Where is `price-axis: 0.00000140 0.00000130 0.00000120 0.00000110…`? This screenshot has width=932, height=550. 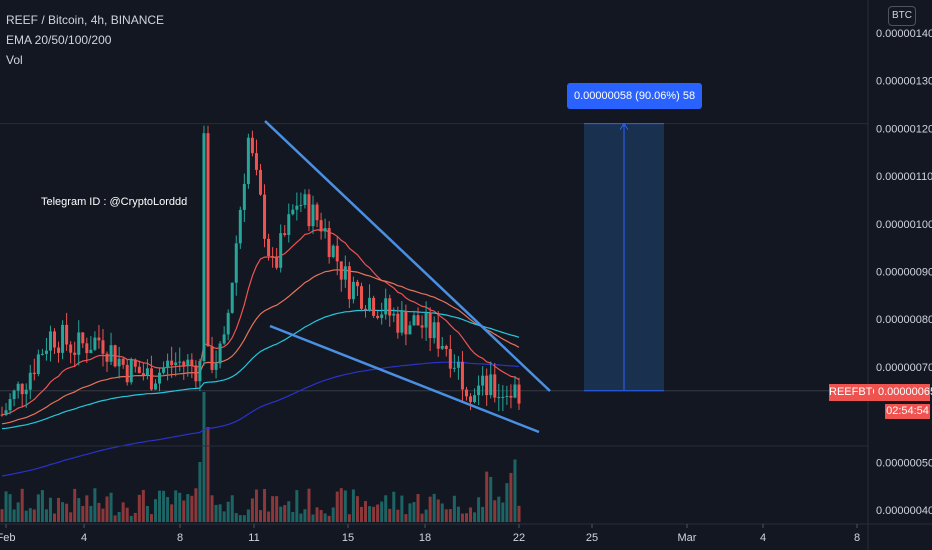 price-axis: 0.00000140 0.00000130 0.00000120 0.00000110… is located at coordinates (904, 272).